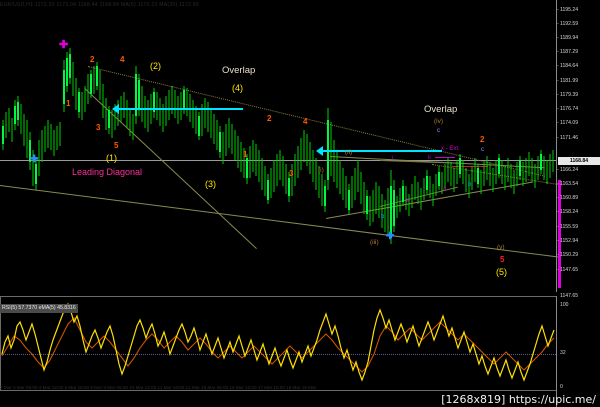 The width and height of the screenshot is (600, 407). I want to click on rsi-level-line, so click(278, 354).